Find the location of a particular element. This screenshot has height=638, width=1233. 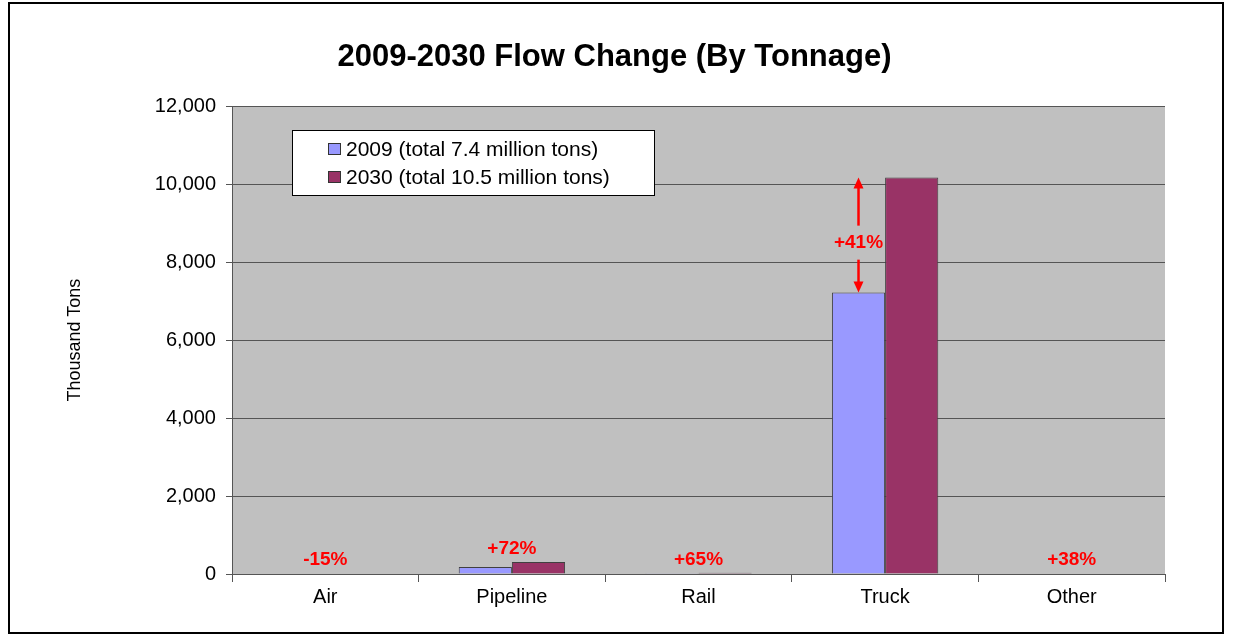

y-tick-label: 0 is located at coordinates (210, 572).